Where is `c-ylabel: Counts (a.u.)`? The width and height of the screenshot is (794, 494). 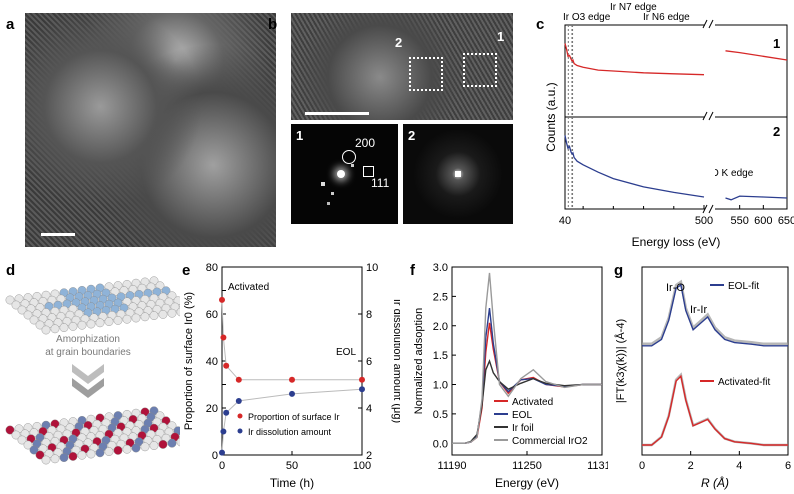
c-ylabel: Counts (a.u.) is located at coordinates (551, 116).